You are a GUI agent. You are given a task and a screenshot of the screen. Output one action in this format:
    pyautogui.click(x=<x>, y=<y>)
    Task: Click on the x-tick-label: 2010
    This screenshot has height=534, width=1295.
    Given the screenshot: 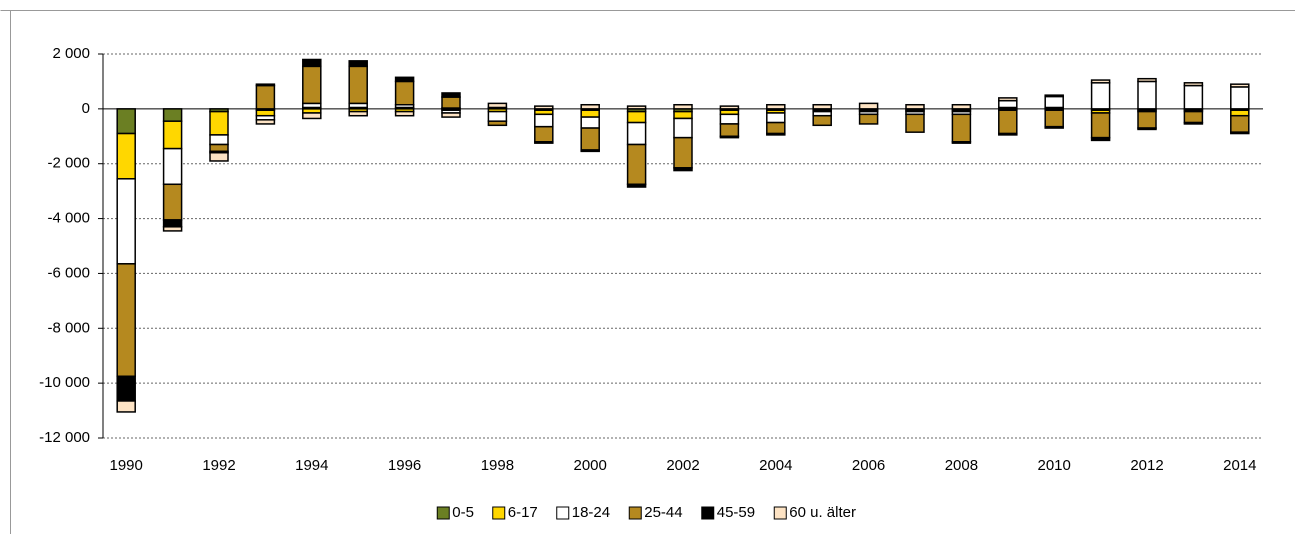 What is the action you would take?
    pyautogui.click(x=1054, y=465)
    